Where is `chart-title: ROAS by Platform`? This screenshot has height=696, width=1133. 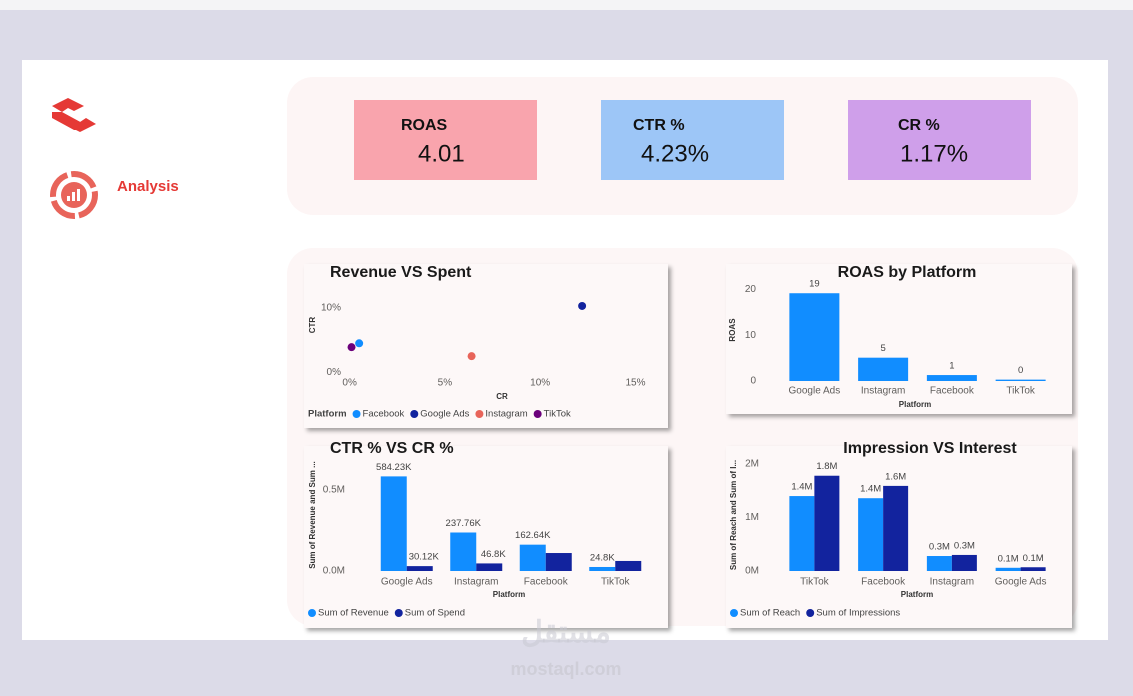
chart-title: ROAS by Platform is located at coordinates (907, 272).